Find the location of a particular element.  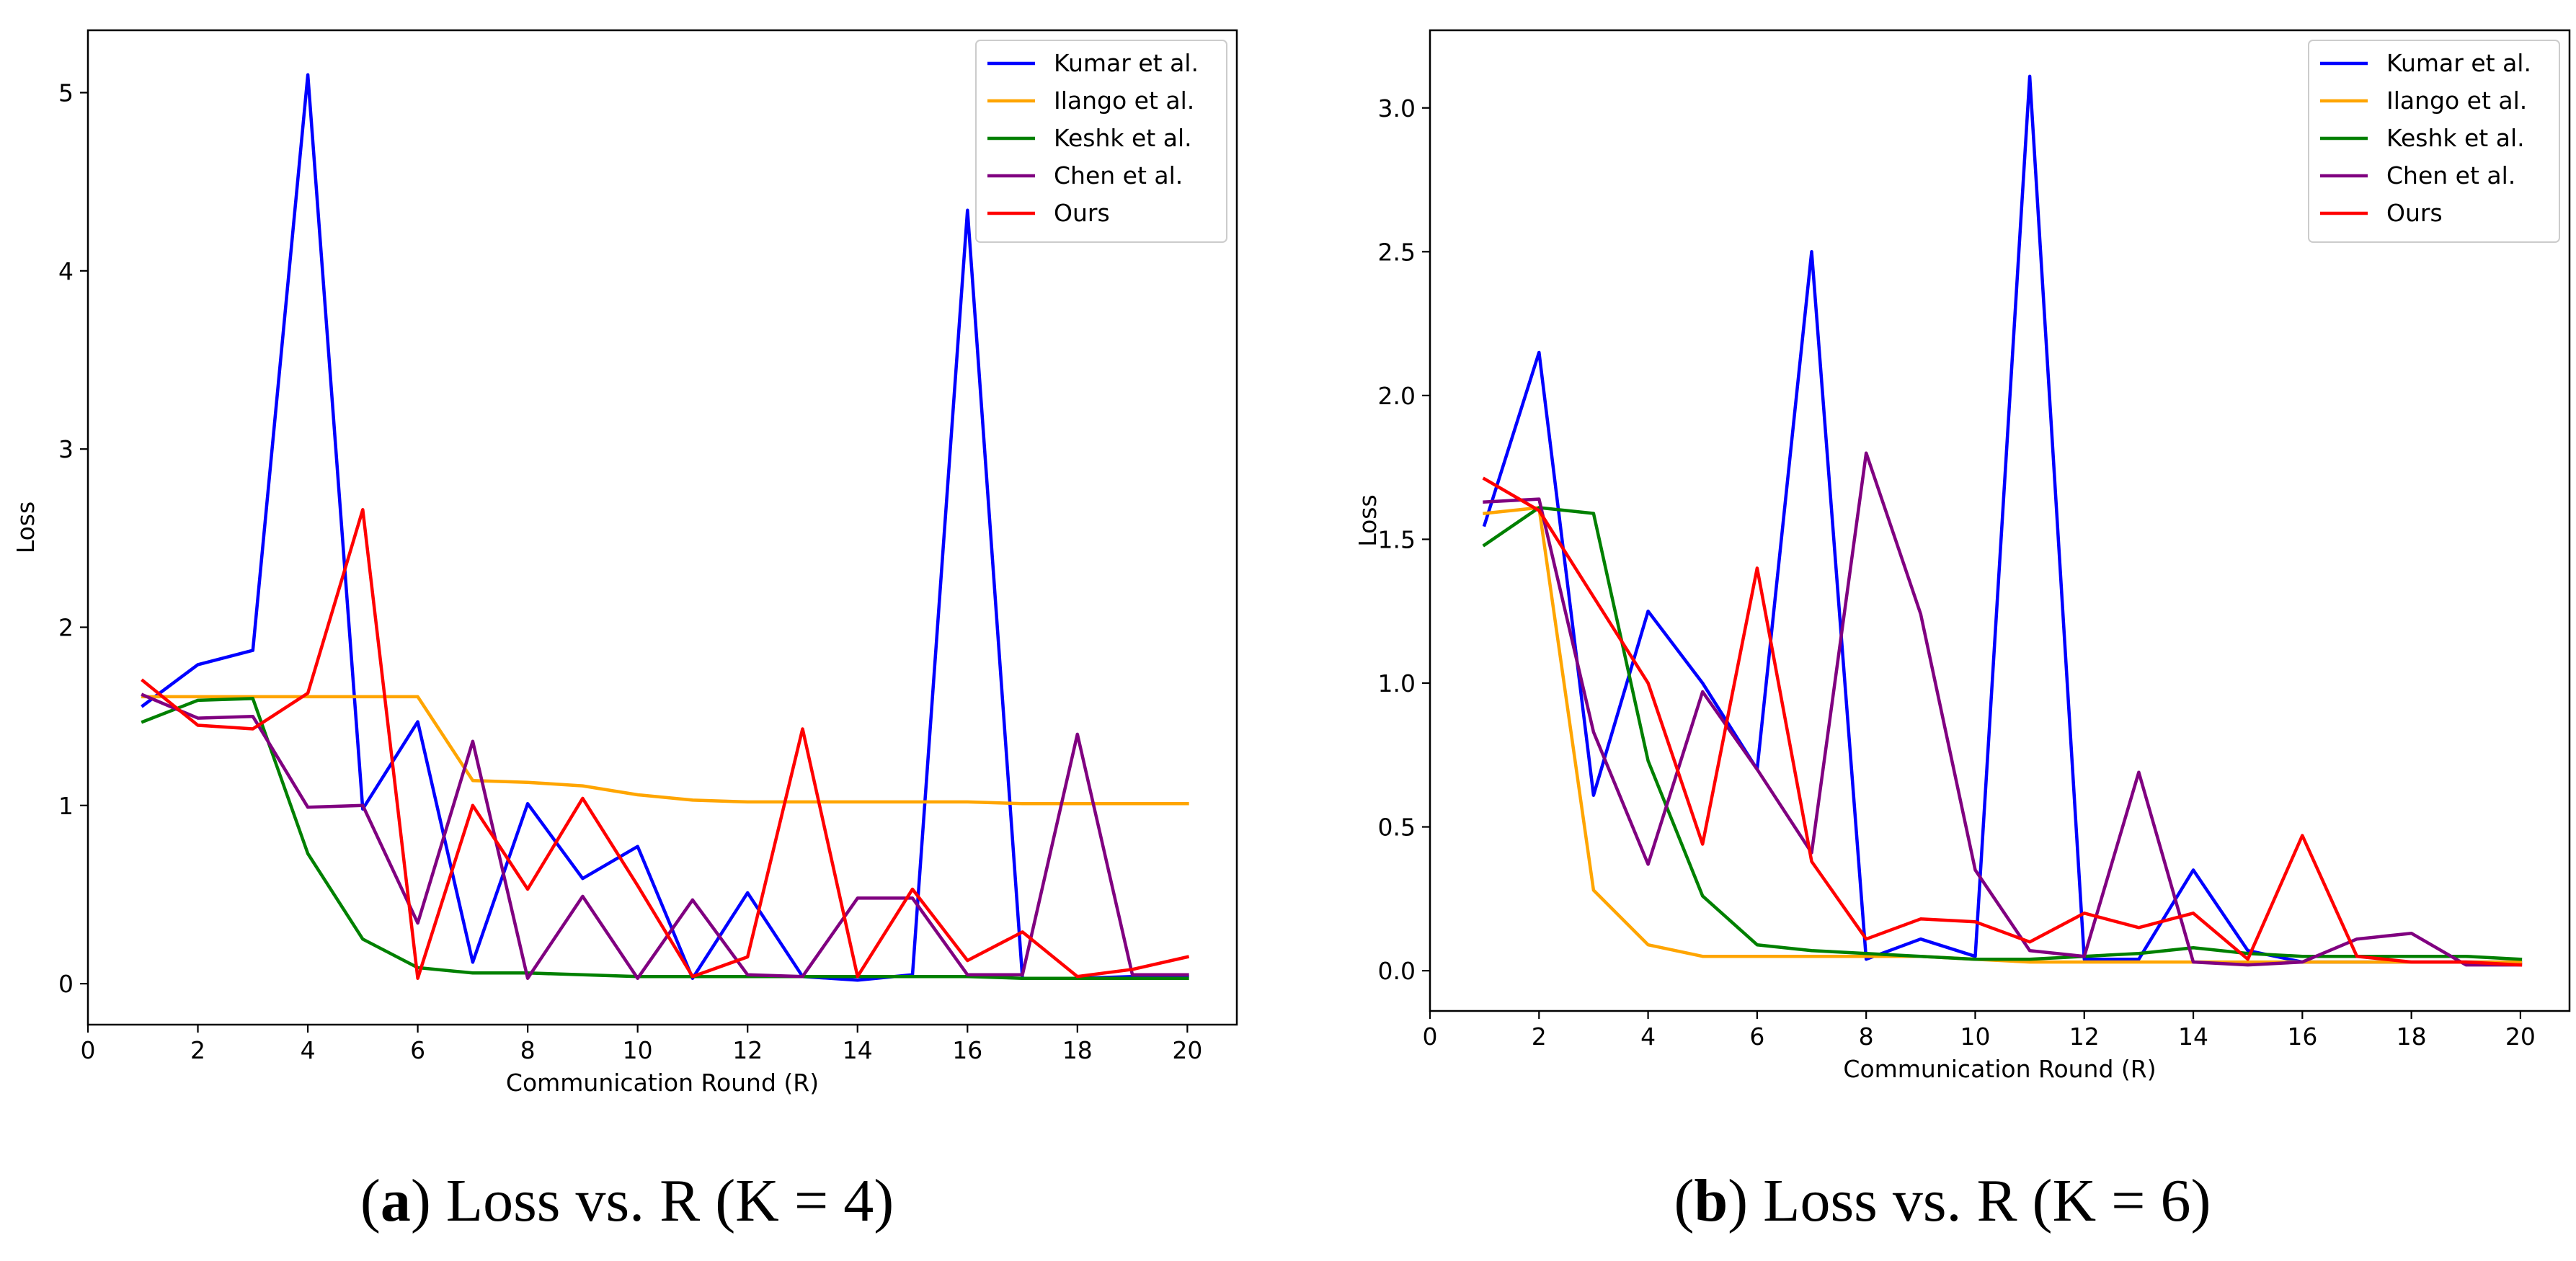

y-tick-label: 1 is located at coordinates (66, 806).